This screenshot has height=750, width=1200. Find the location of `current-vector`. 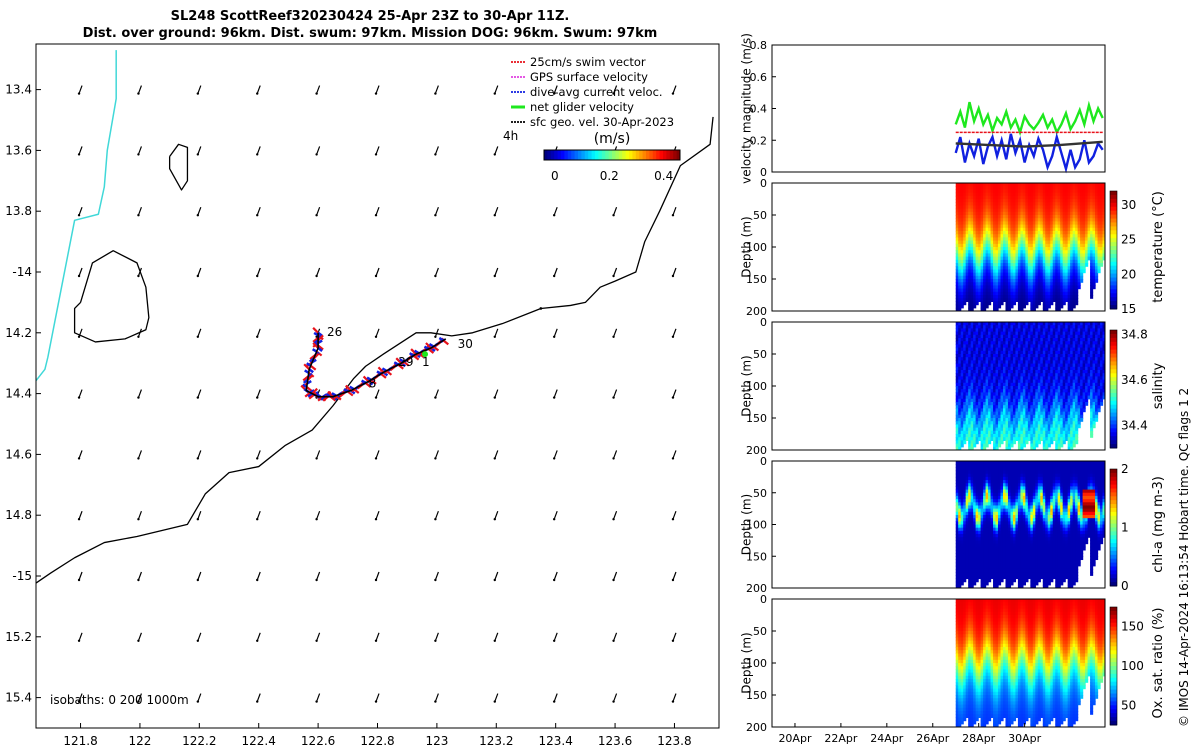

current-vector is located at coordinates (496, 576).